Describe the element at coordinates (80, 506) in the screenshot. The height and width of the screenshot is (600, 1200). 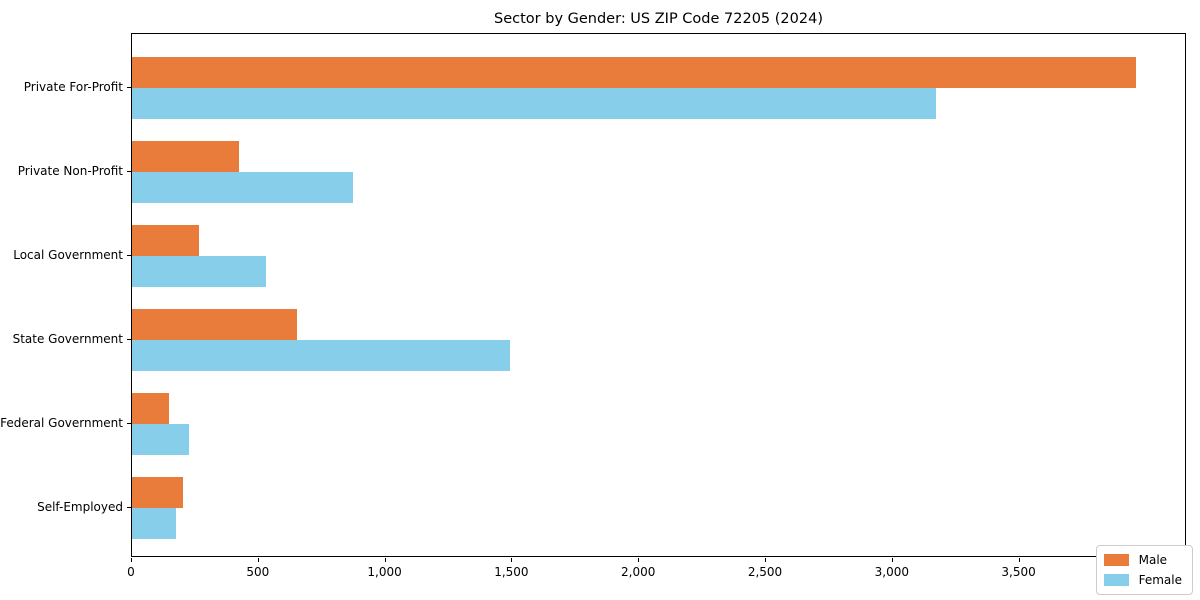
I see `y-axis-category-label: Self-Employed` at that location.